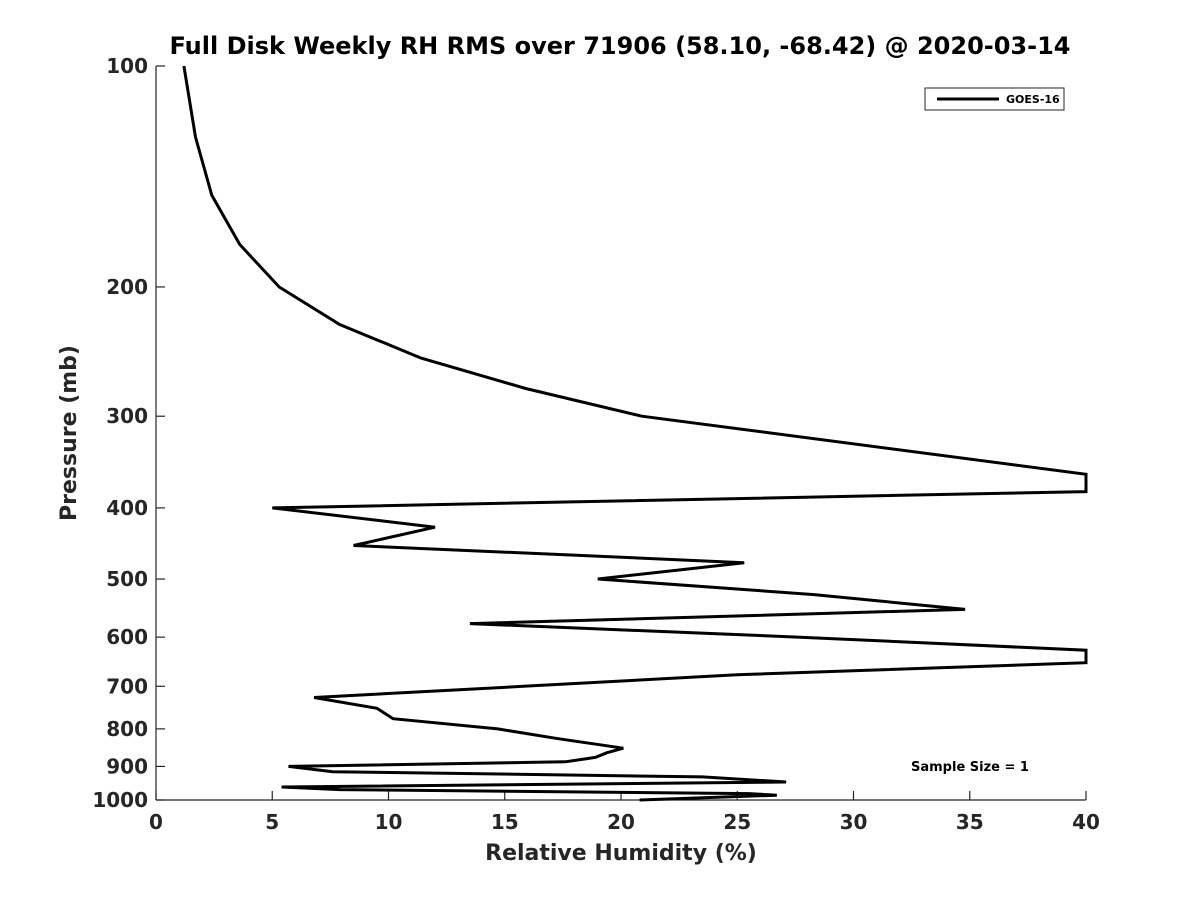  Describe the element at coordinates (127, 579) in the screenshot. I see `y-tick-label: 500` at that location.